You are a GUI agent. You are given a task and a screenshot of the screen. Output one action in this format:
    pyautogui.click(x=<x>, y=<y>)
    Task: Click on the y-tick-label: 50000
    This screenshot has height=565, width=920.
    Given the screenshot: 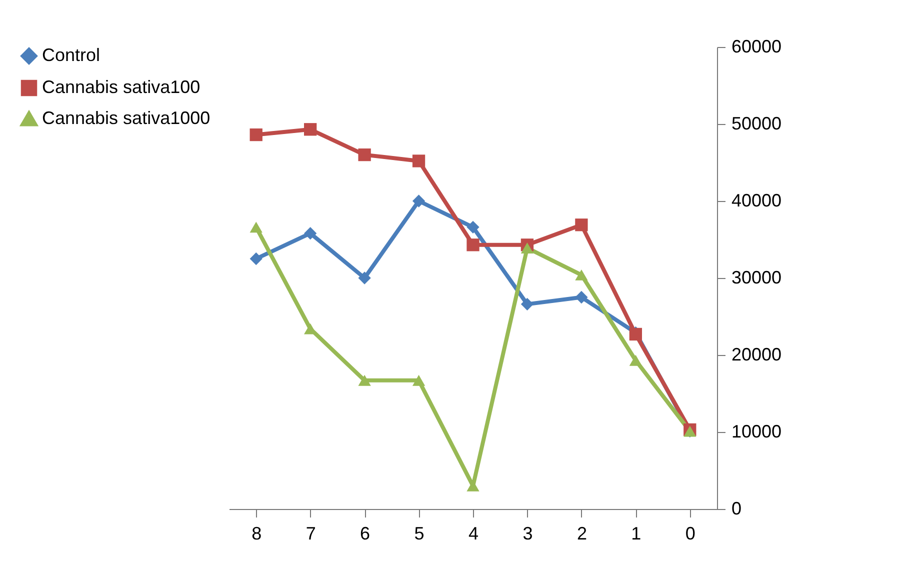 What is the action you would take?
    pyautogui.click(x=757, y=124)
    